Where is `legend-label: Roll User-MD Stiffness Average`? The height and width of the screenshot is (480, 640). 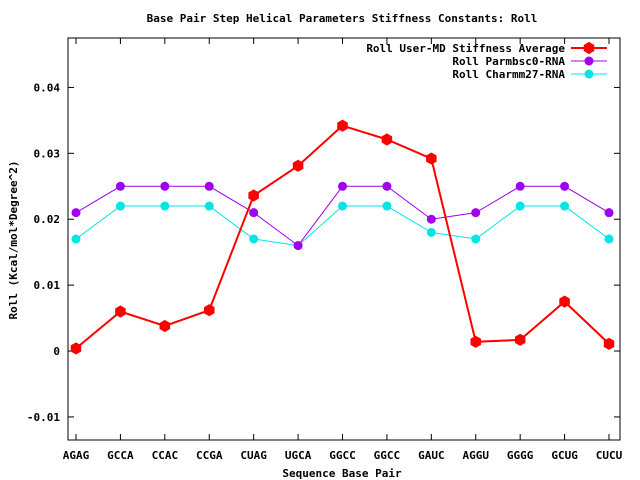 legend-label: Roll User-MD Stiffness Average is located at coordinates (465, 48).